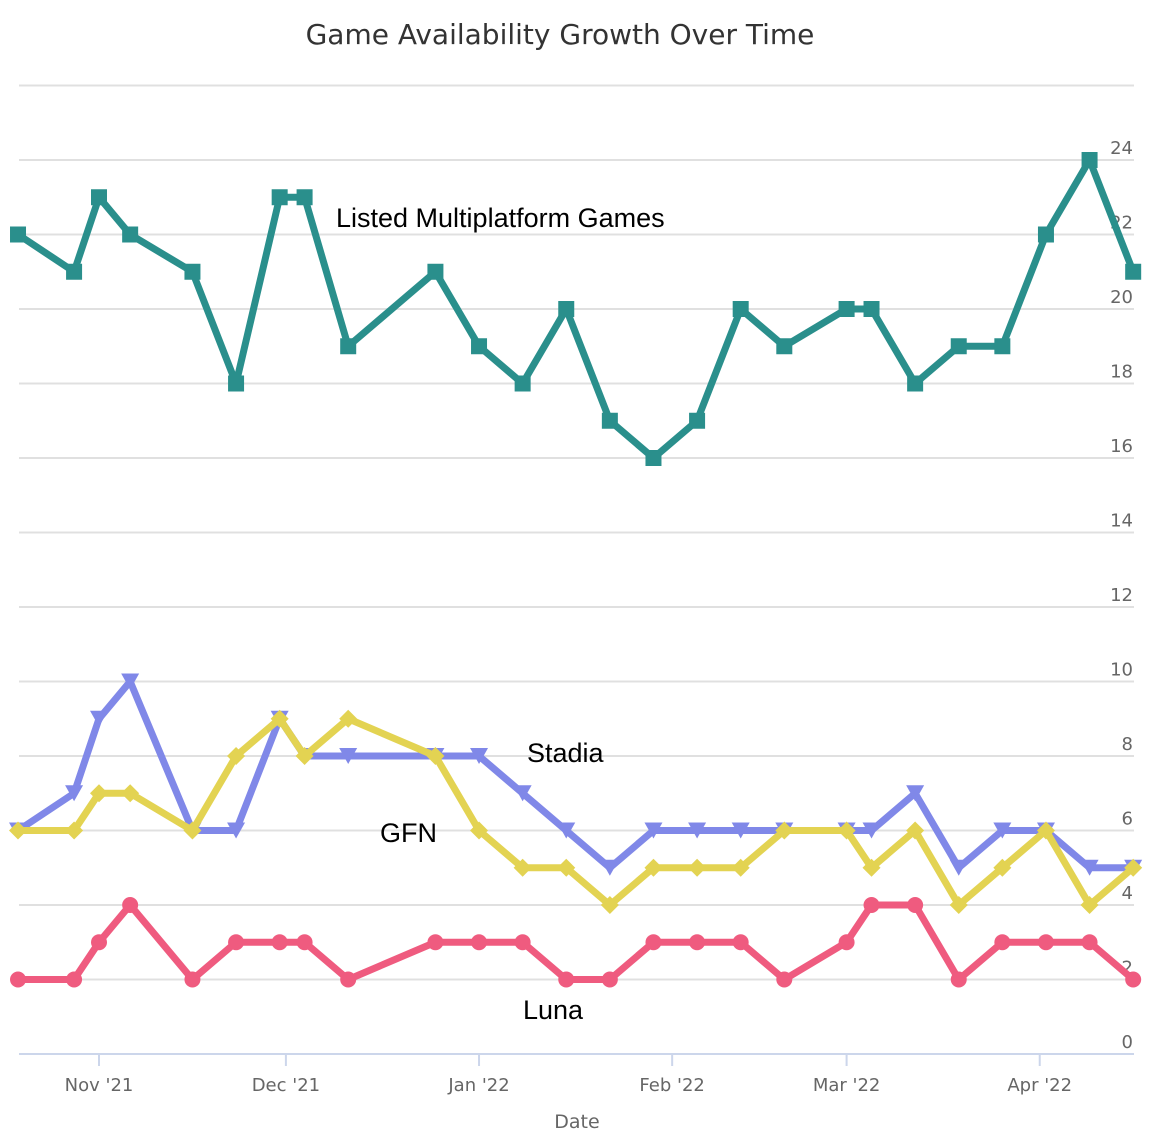  What do you see at coordinates (408, 833) in the screenshot?
I see `annotation-gfn: GFN` at bounding box center [408, 833].